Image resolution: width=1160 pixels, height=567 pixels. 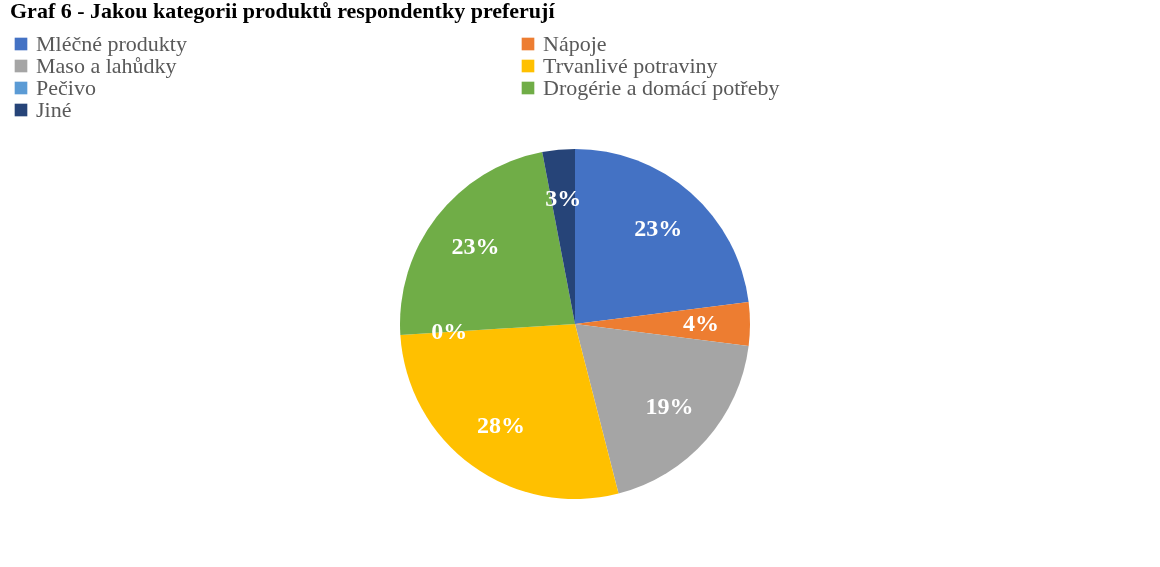 I want to click on legend-label: Jiné, so click(x=54, y=109).